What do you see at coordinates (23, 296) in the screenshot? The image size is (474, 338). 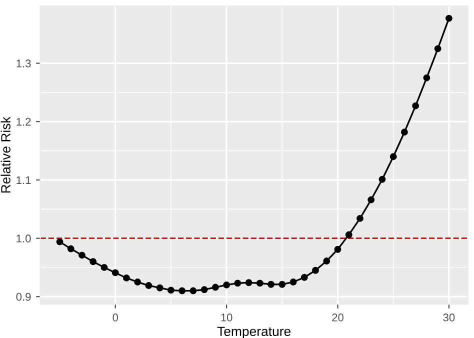 I see `y-tick-label: 0.9` at bounding box center [23, 296].